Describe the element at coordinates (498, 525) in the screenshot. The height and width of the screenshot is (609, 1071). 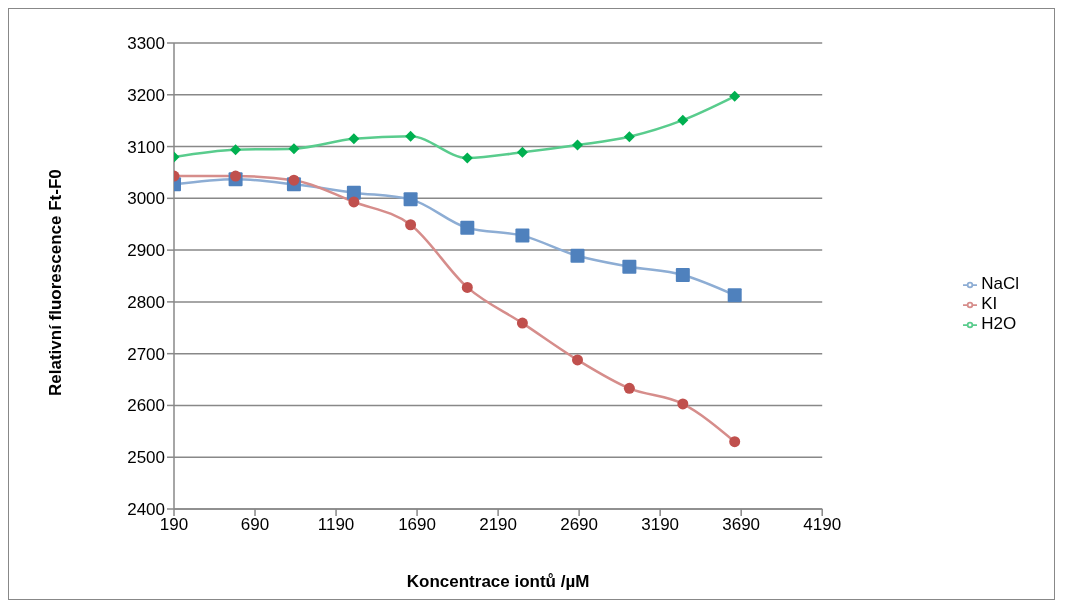
I see `x-tick-label: 2190` at that location.